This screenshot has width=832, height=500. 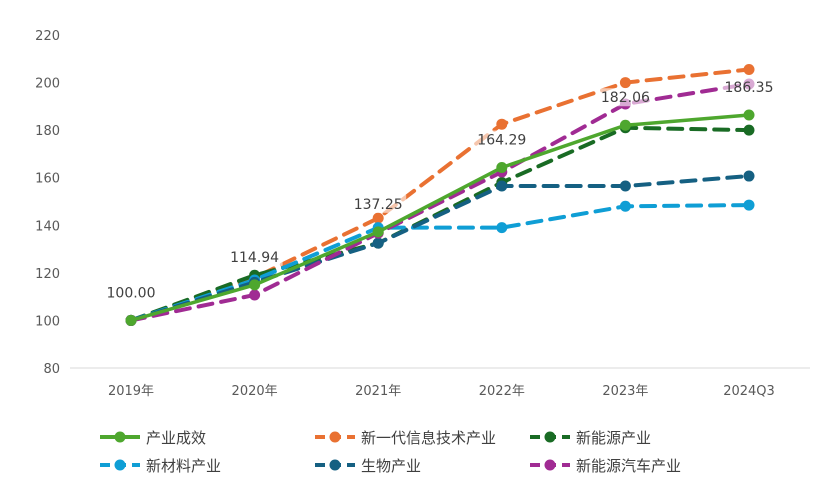 I want to click on legend-item: 新能源汽车产业, so click(x=605, y=466).